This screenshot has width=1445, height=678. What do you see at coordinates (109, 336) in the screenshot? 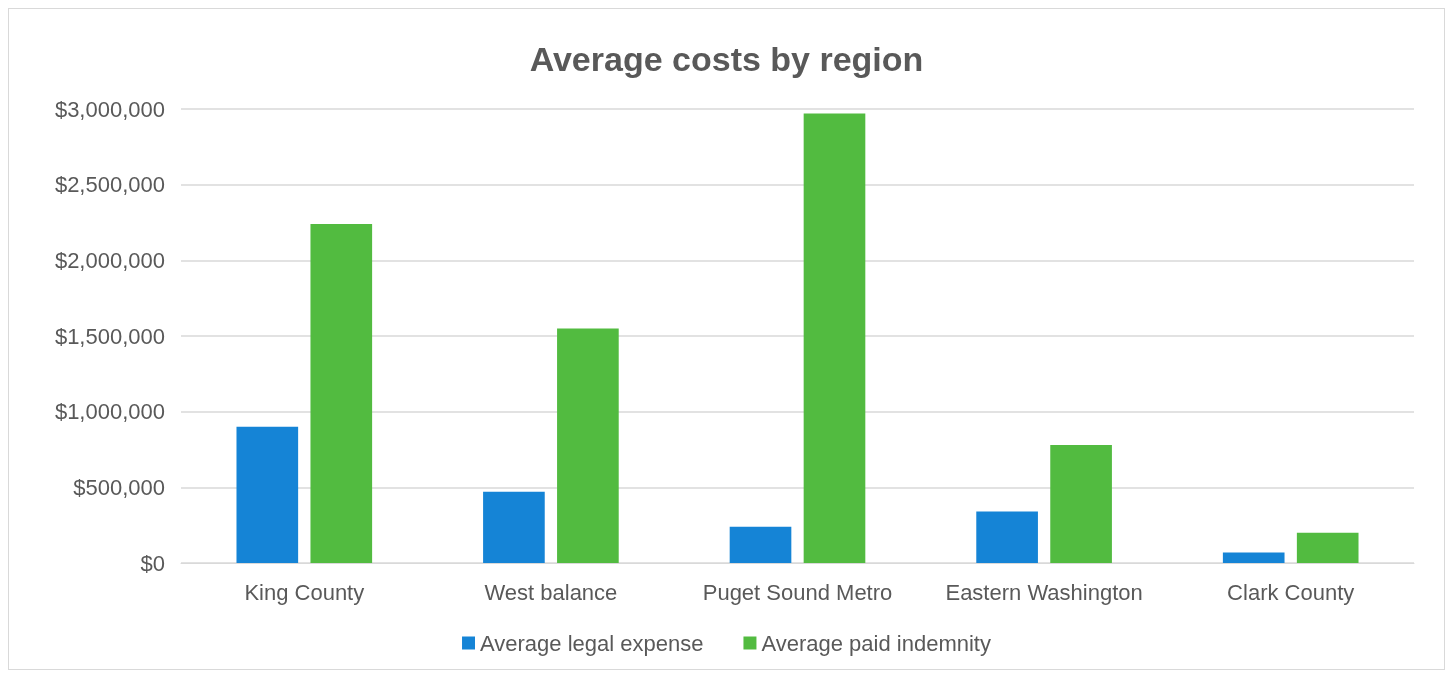
I see `y-tick-label: $1,500,000` at bounding box center [109, 336].